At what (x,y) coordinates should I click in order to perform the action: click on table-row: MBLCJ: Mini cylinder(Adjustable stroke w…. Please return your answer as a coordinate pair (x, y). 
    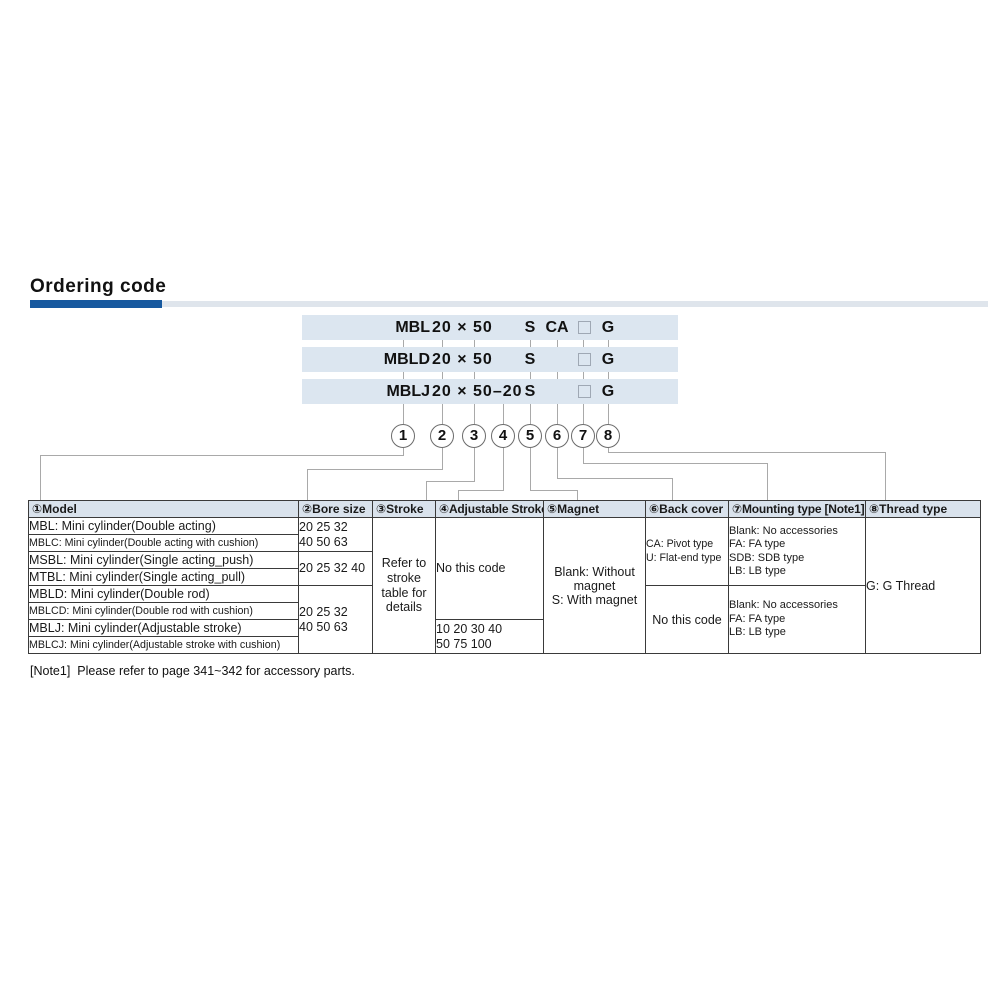
    Looking at the image, I should click on (504, 645).